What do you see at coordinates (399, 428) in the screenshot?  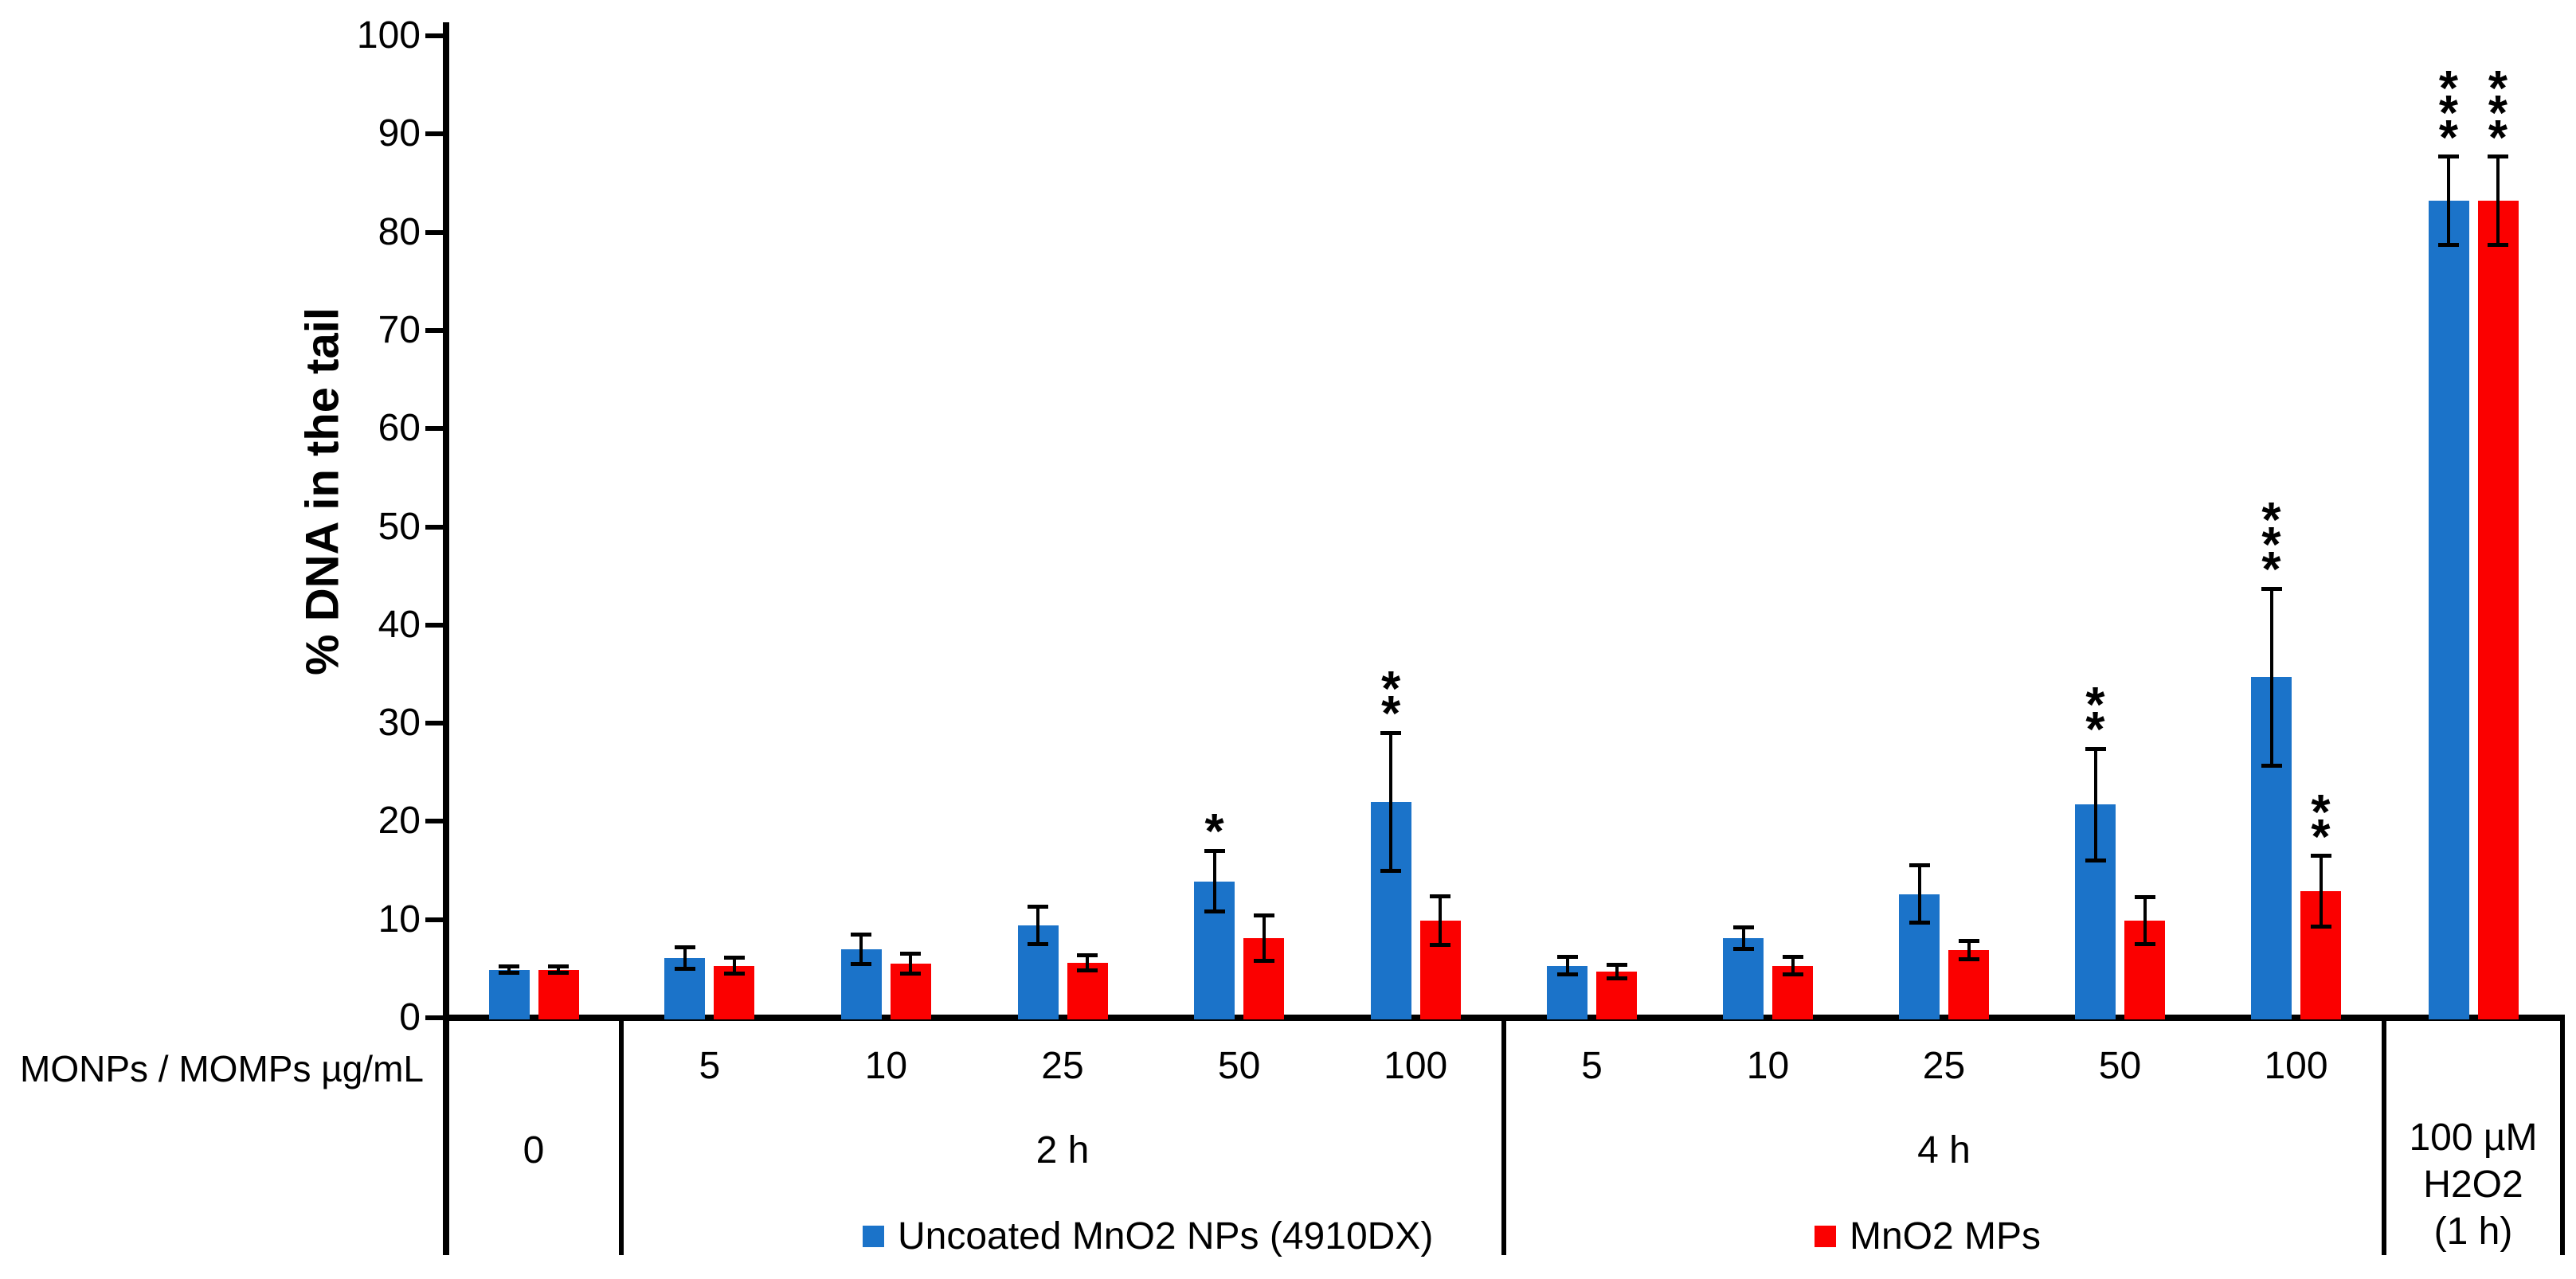 I see `y-tick-label: 60` at bounding box center [399, 428].